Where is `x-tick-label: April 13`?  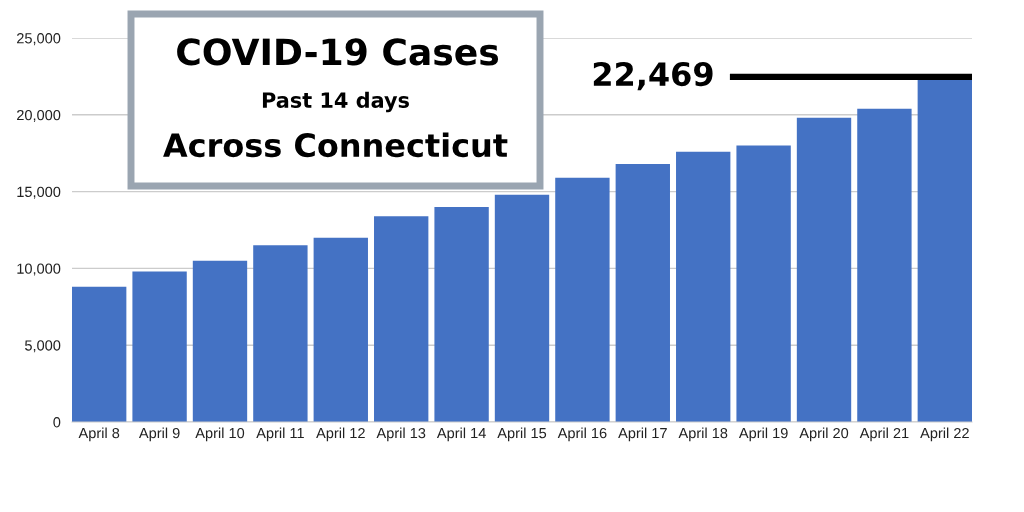
x-tick-label: April 13 is located at coordinates (401, 434).